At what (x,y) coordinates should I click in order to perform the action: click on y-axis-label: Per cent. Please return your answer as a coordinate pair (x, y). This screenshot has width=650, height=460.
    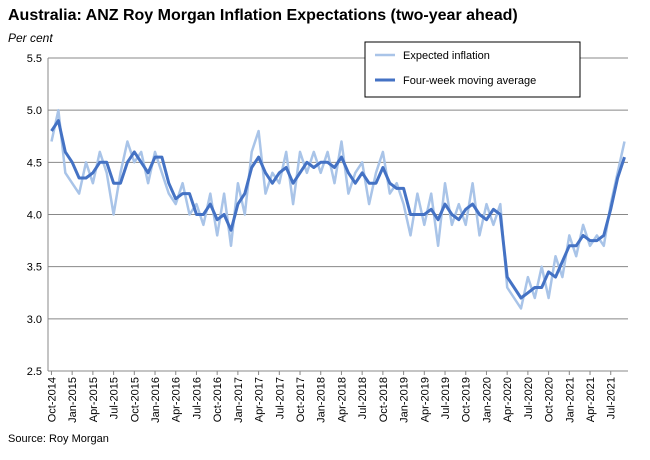
    Looking at the image, I should click on (30, 38).